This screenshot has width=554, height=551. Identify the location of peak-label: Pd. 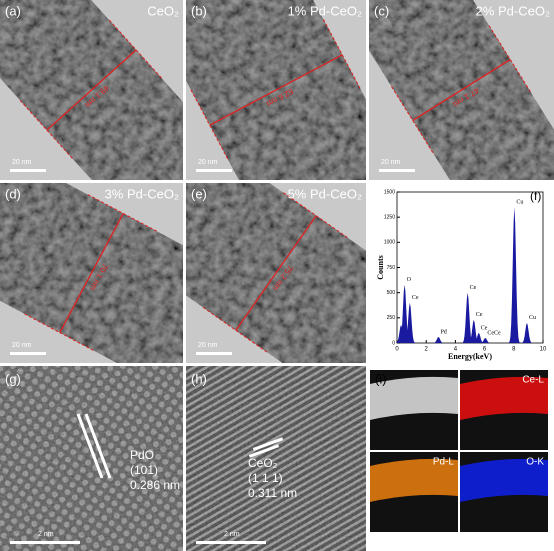
(443, 332).